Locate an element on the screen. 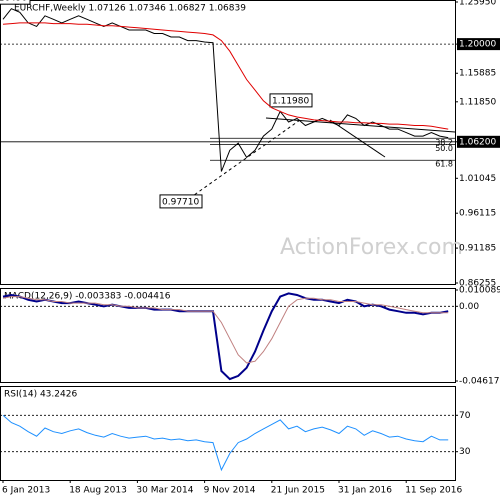 The height and width of the screenshot is (500, 500). fib-label: 50.0 is located at coordinates (444, 148).